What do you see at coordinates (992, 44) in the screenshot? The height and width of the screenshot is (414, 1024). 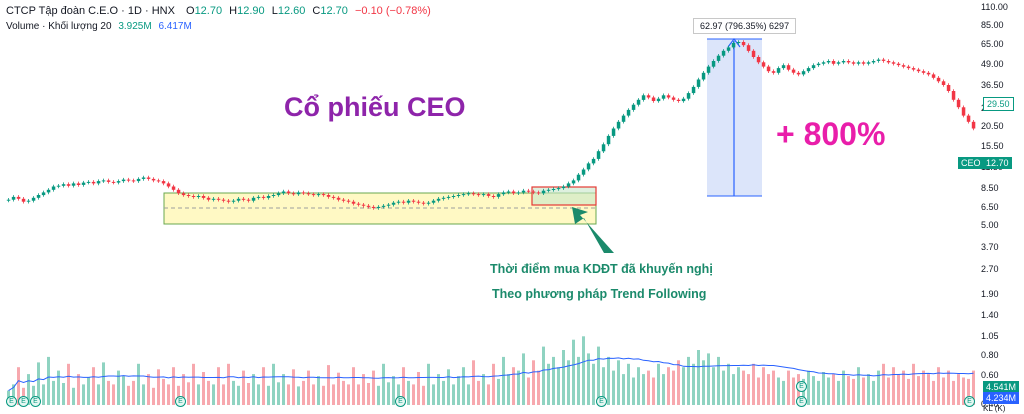 I see `price-tick: 65.00` at bounding box center [992, 44].